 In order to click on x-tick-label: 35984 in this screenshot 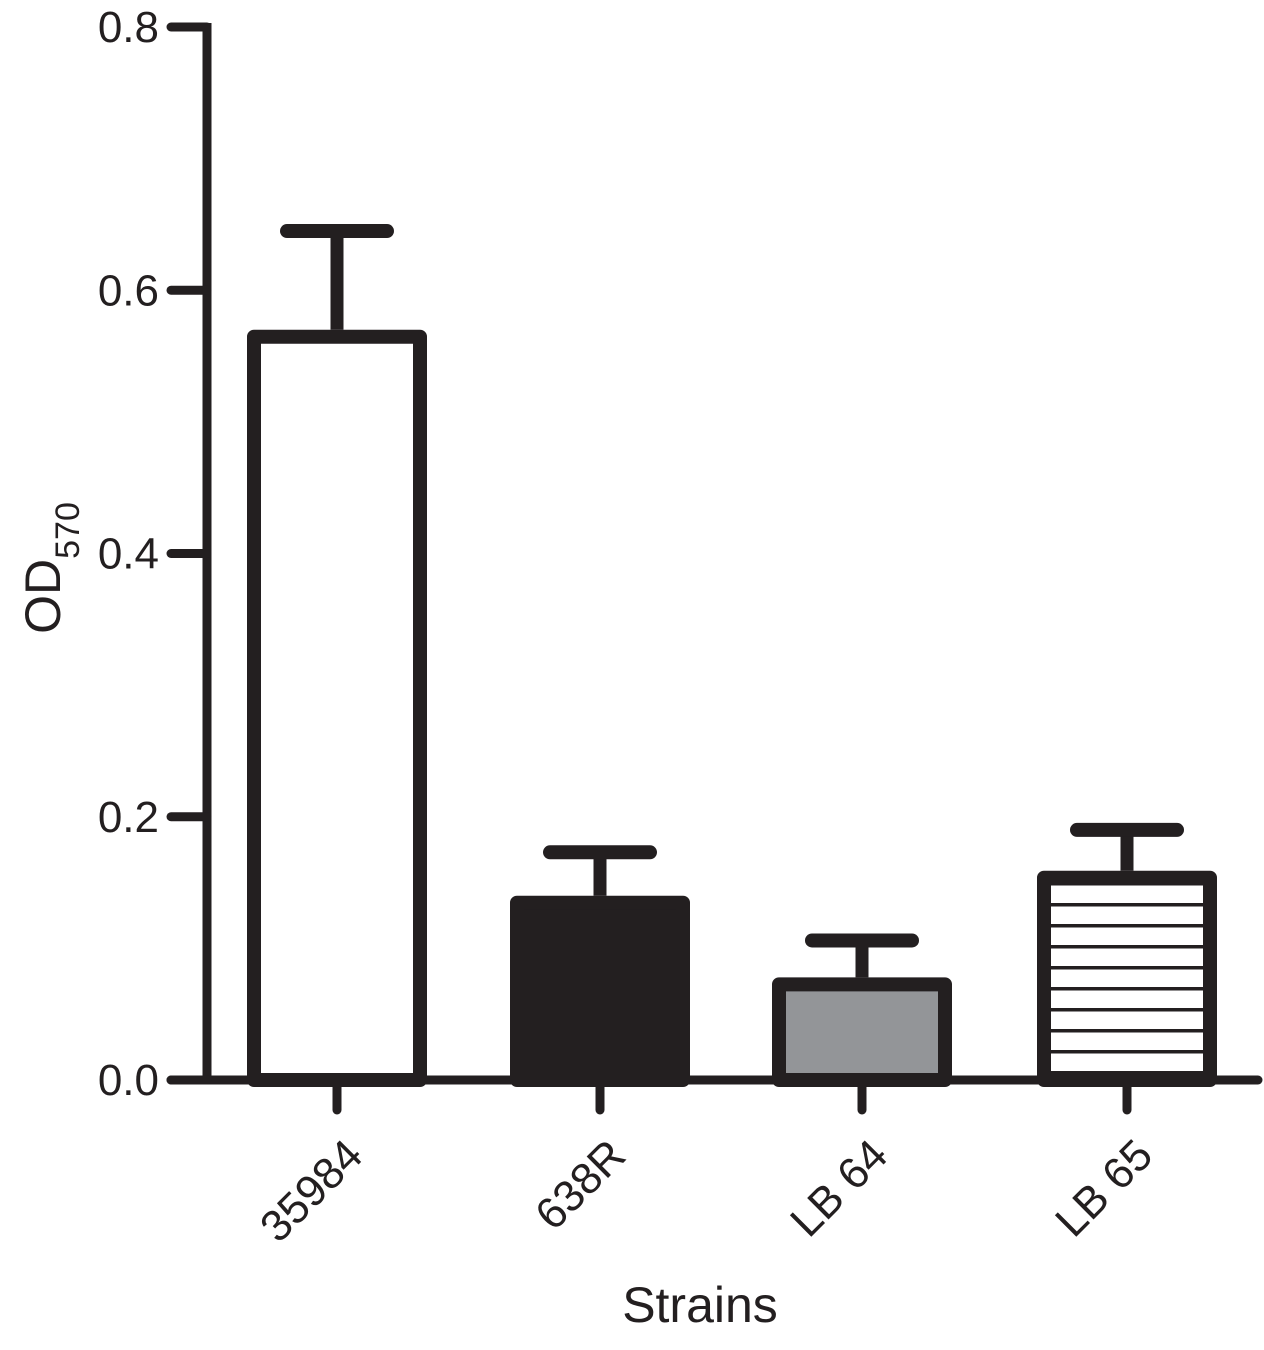, I will do `click(311, 1190)`.